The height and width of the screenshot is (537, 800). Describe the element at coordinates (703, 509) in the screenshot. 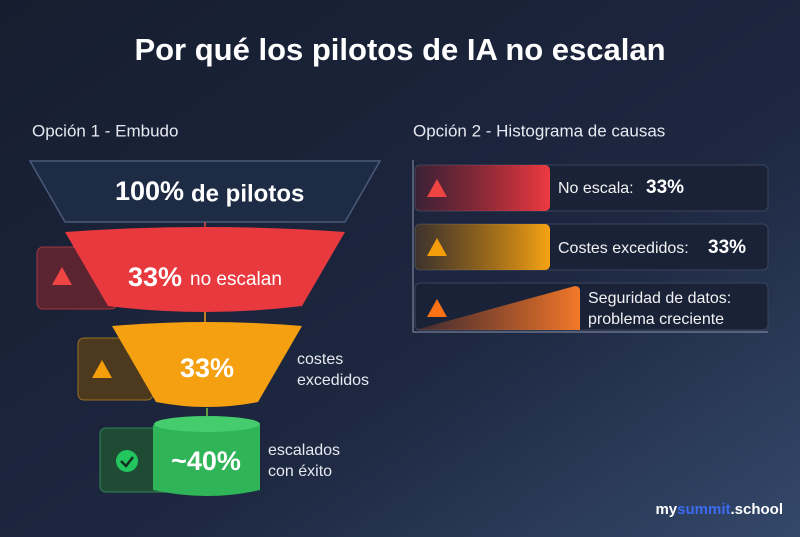

I see `brand-part: summit` at that location.